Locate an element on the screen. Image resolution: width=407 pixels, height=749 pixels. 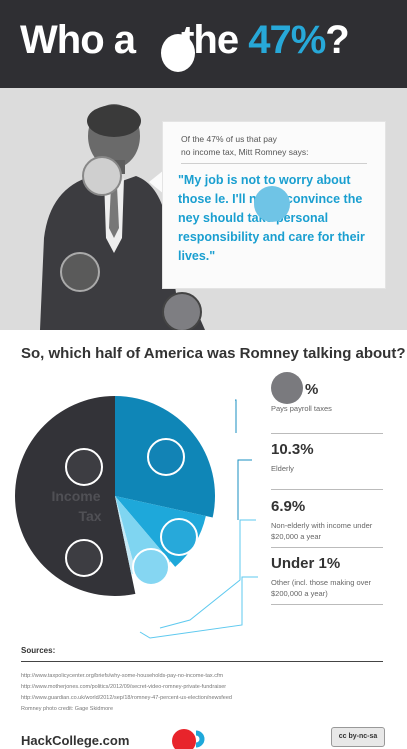
title-occluder-icon is located at coordinates (178, 53).